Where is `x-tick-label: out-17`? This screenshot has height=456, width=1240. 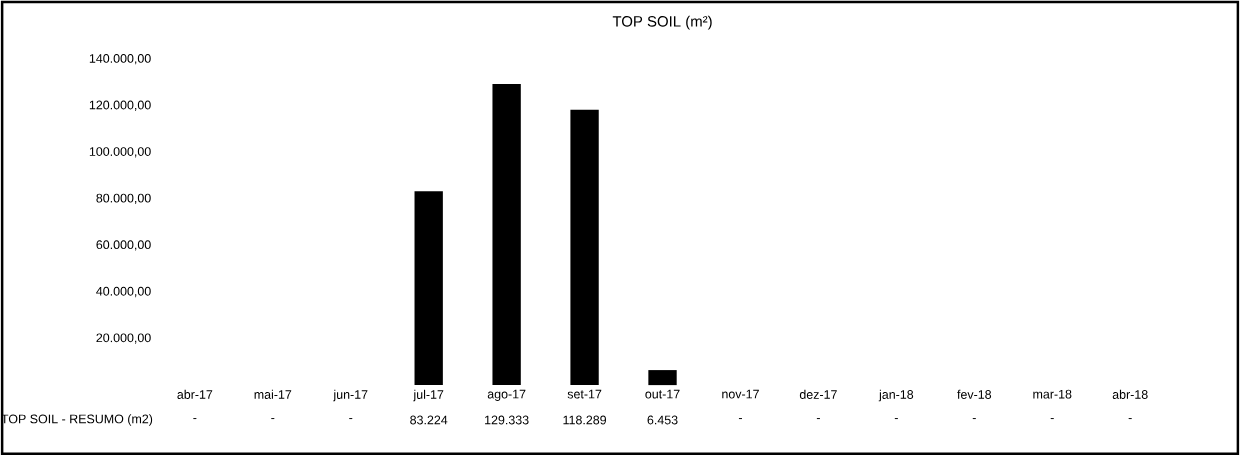
x-tick-label: out-17 is located at coordinates (662, 394).